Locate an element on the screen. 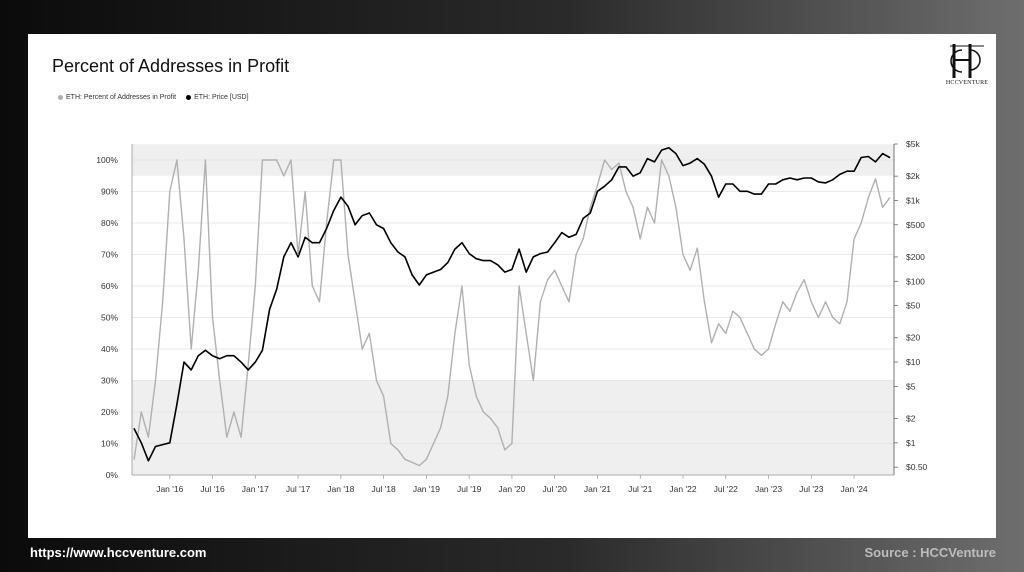 The image size is (1024, 572). x-tick-label: Jan '24 is located at coordinates (854, 489).